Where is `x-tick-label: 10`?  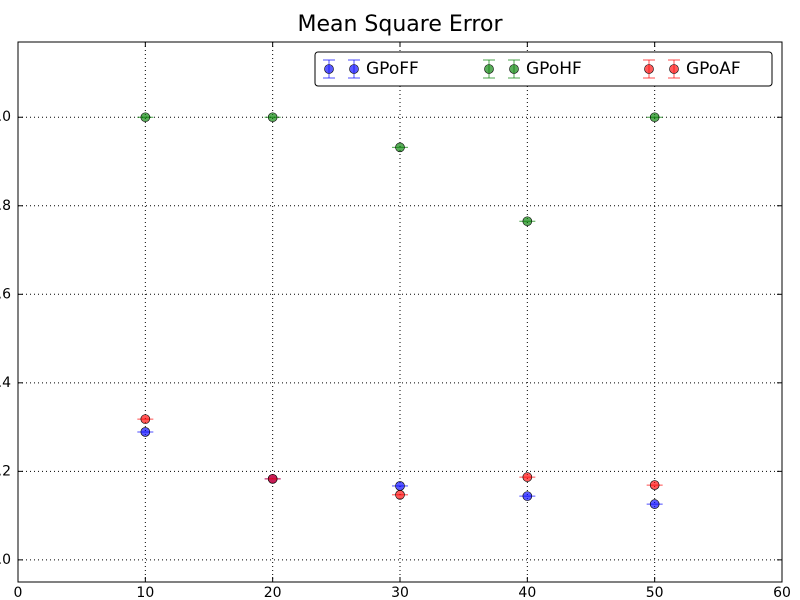 x-tick-label: 10 is located at coordinates (145, 592).